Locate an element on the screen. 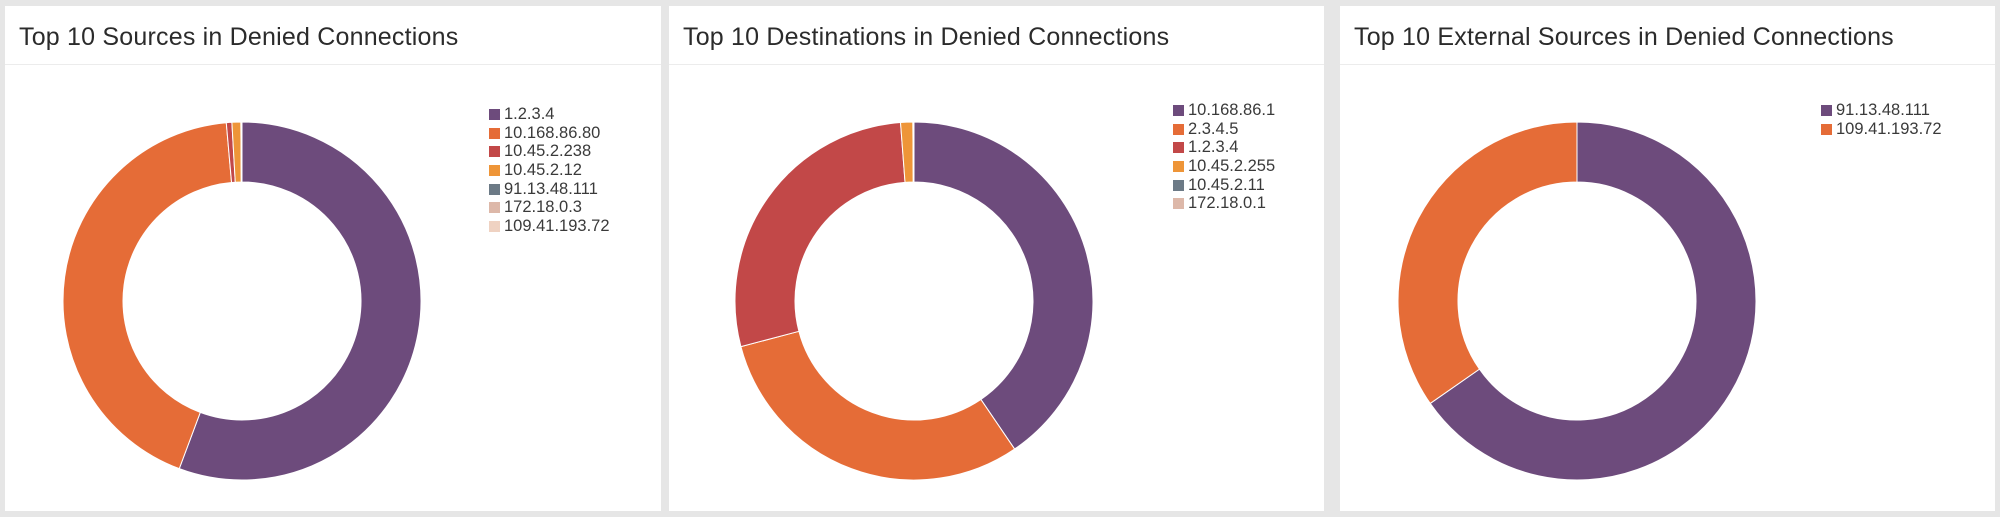  chart-legend: 91.13.48.111 109.41.193.72 is located at coordinates (1881, 119).